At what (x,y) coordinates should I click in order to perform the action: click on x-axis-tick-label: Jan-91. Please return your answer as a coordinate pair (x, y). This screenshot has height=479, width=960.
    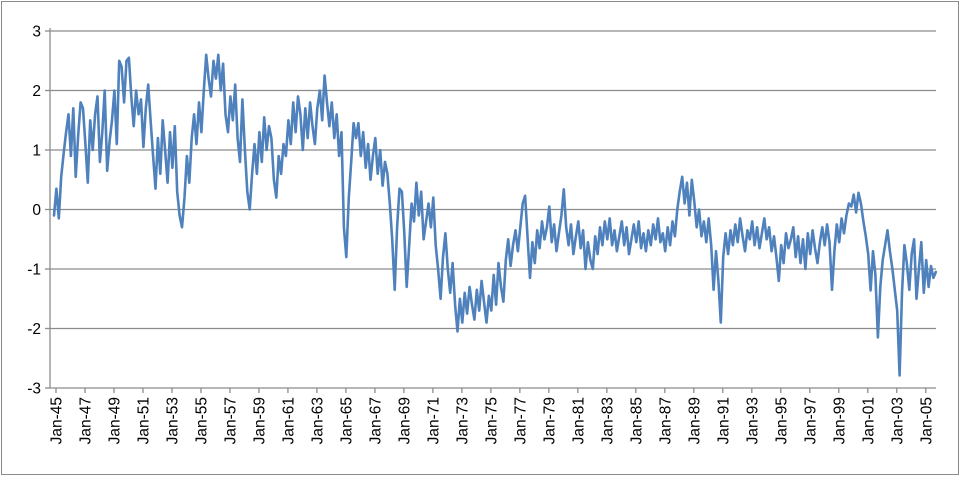
    Looking at the image, I should click on (723, 420).